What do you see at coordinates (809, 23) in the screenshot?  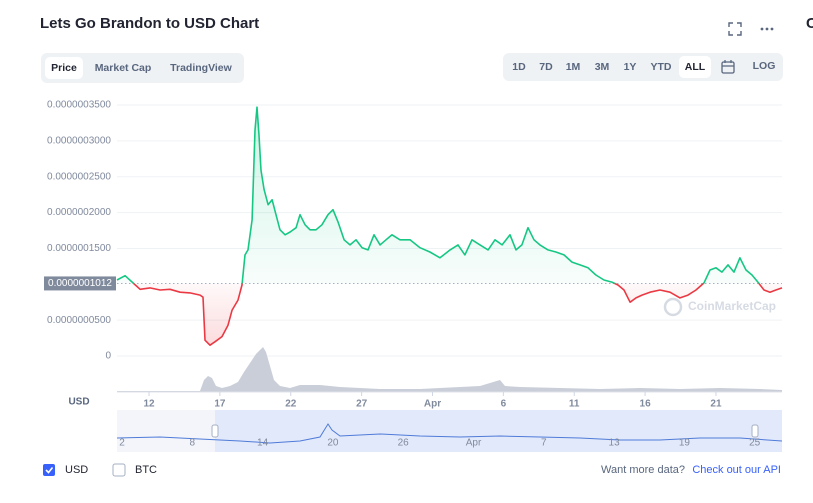 I see `side-heading: C` at bounding box center [809, 23].